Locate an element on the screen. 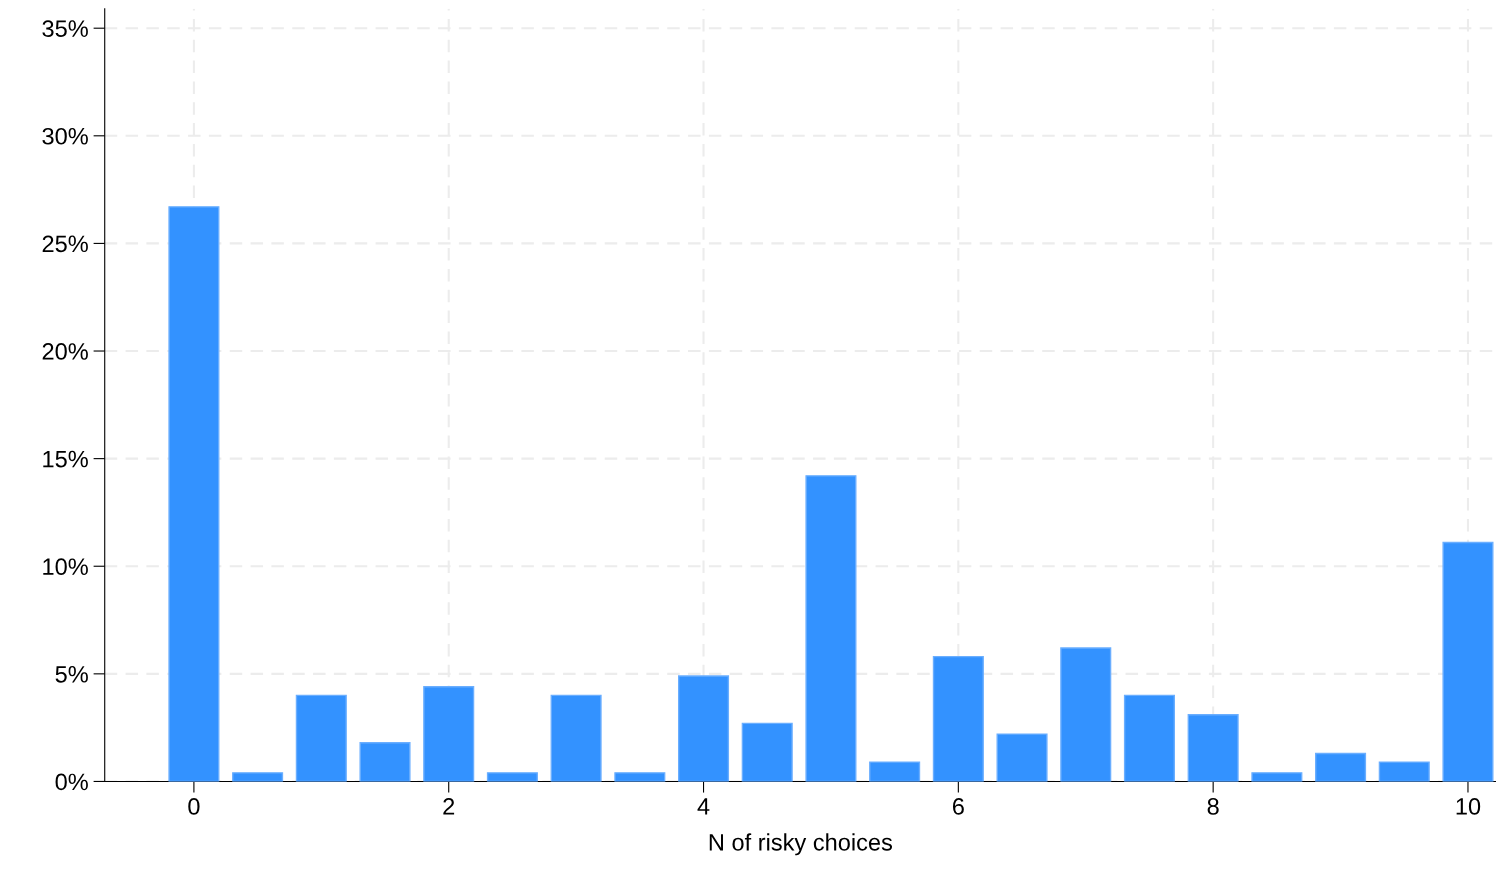 The image size is (1496, 883). x-axis-title: N of risky choices is located at coordinates (801, 844).